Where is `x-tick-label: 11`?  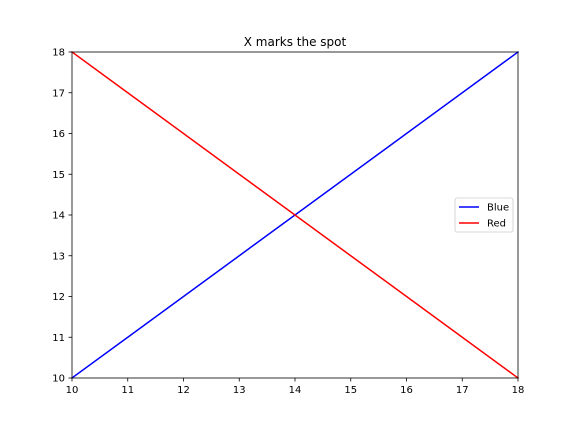
x-tick-label: 11 is located at coordinates (127, 390).